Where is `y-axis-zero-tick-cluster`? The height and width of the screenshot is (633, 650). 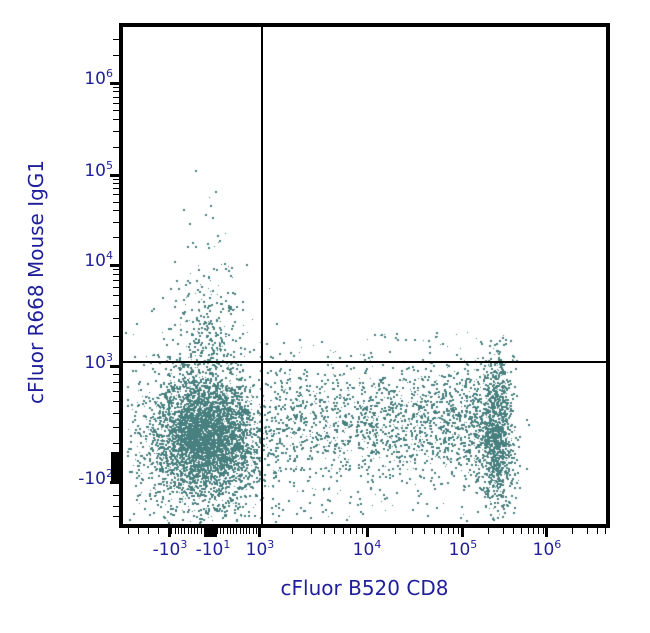 y-axis-zero-tick-cluster is located at coordinates (115, 466).